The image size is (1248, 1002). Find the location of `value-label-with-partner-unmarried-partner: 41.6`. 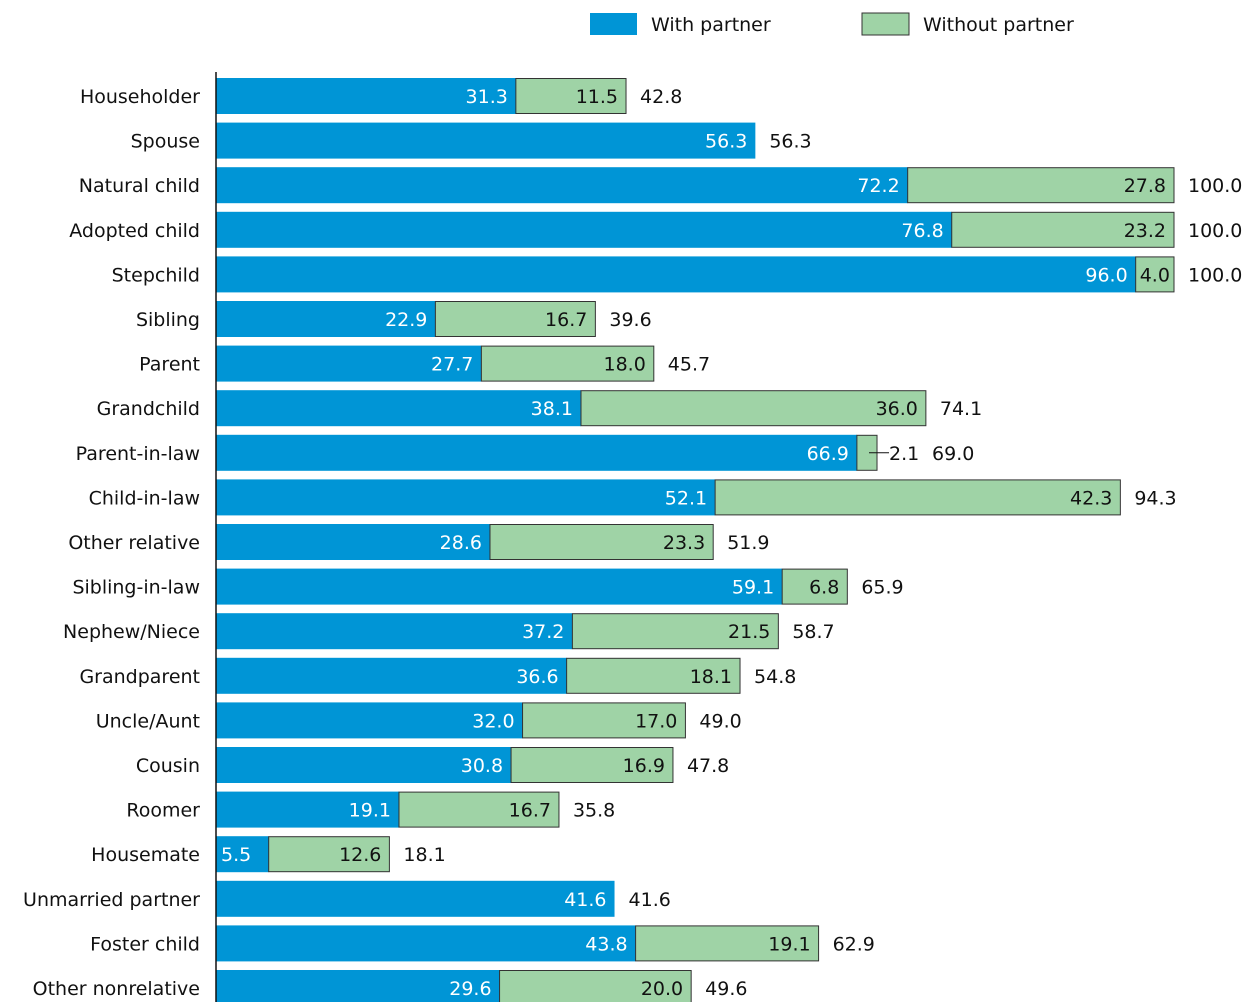

value-label-with-partner-unmarried-partner: 41.6 is located at coordinates (585, 900).